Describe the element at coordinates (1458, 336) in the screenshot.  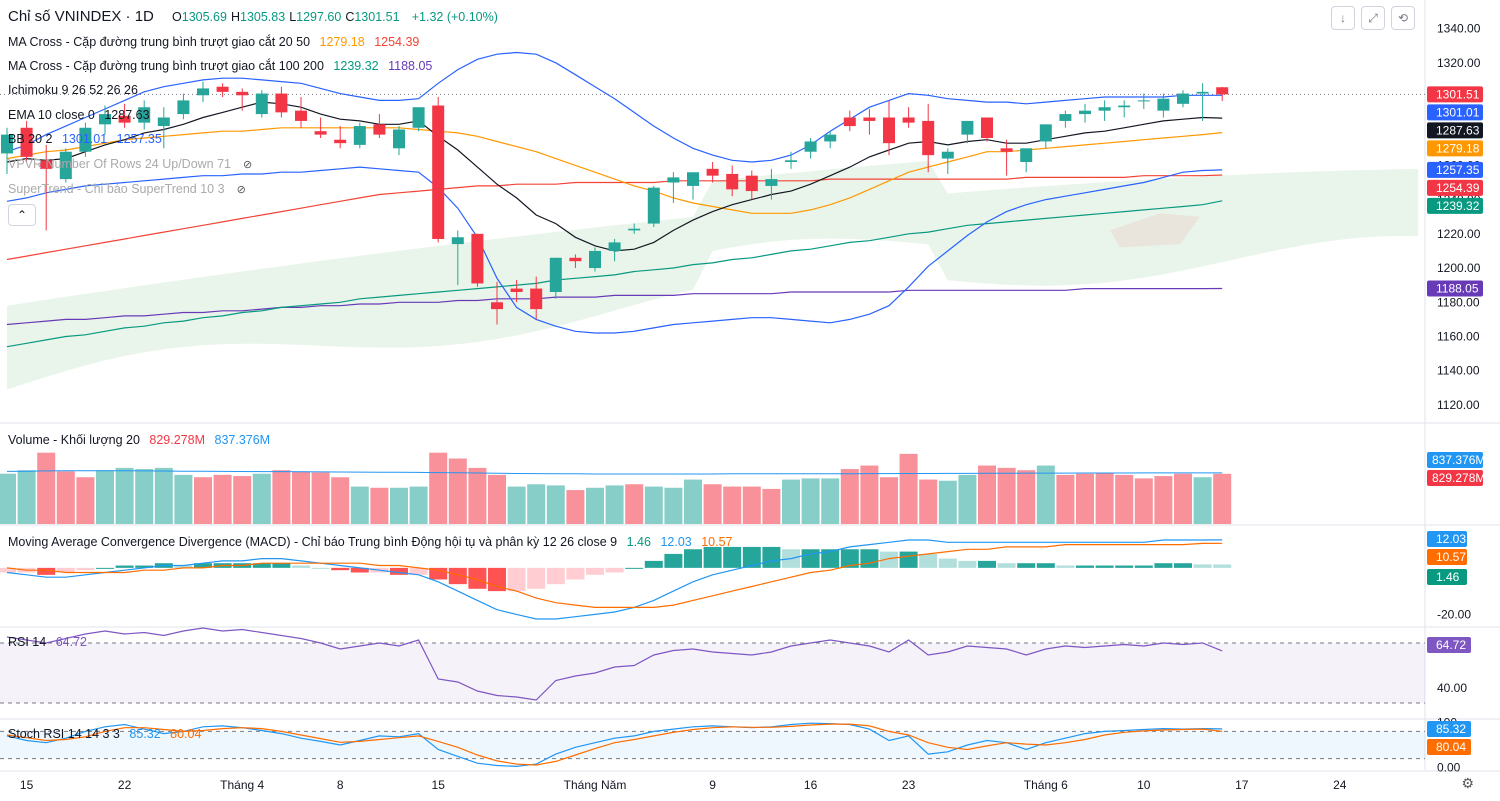
I see `price-tick-label: 1160.00` at that location.